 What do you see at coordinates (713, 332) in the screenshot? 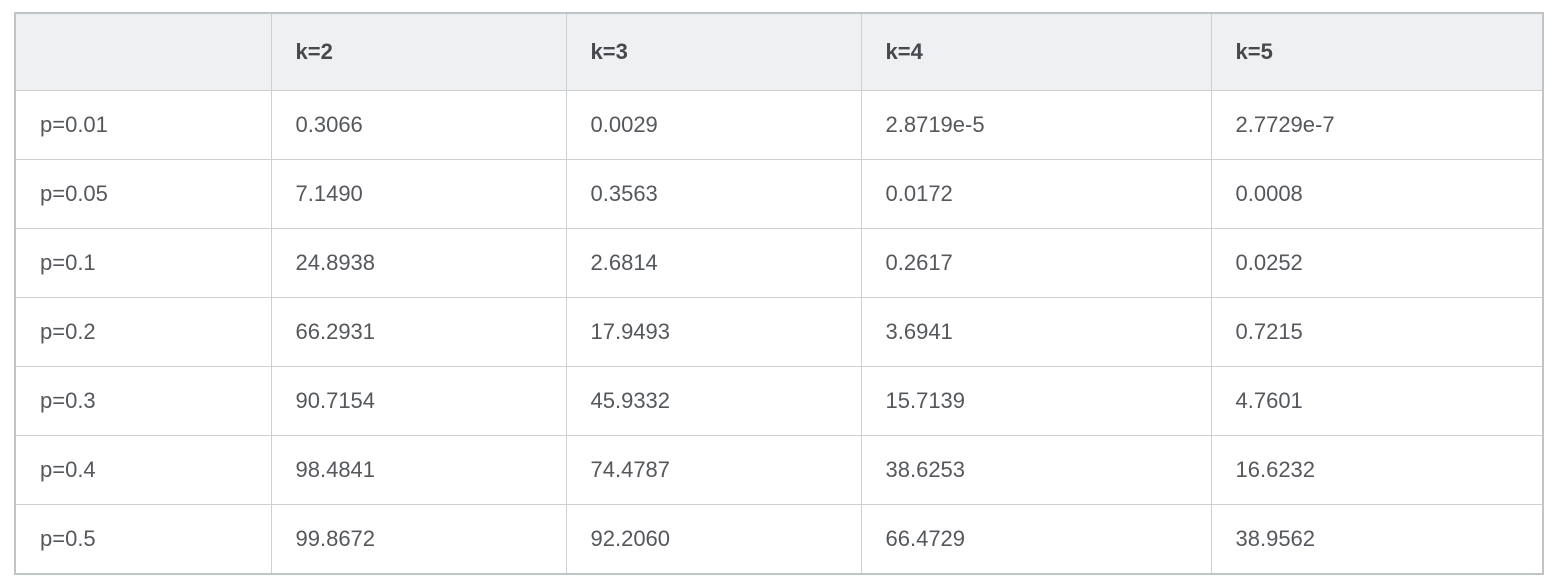
I see `table-cell: 17.9493` at bounding box center [713, 332].